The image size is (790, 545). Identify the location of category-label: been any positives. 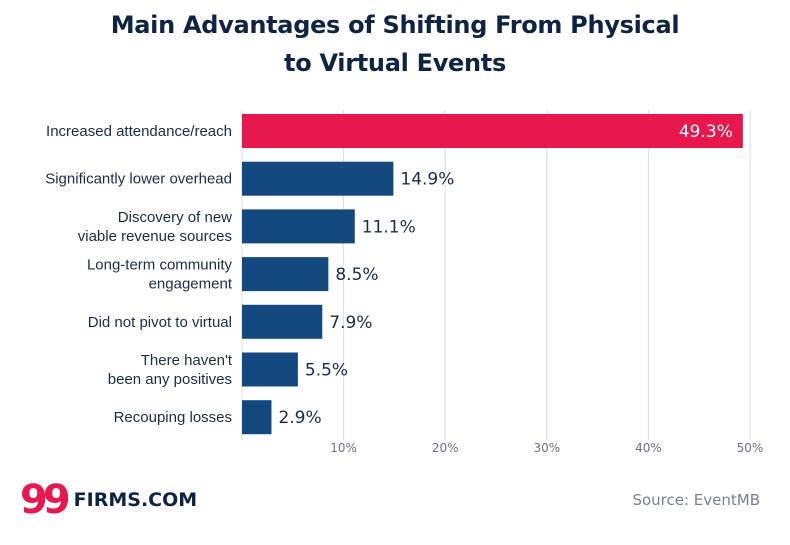
(170, 379).